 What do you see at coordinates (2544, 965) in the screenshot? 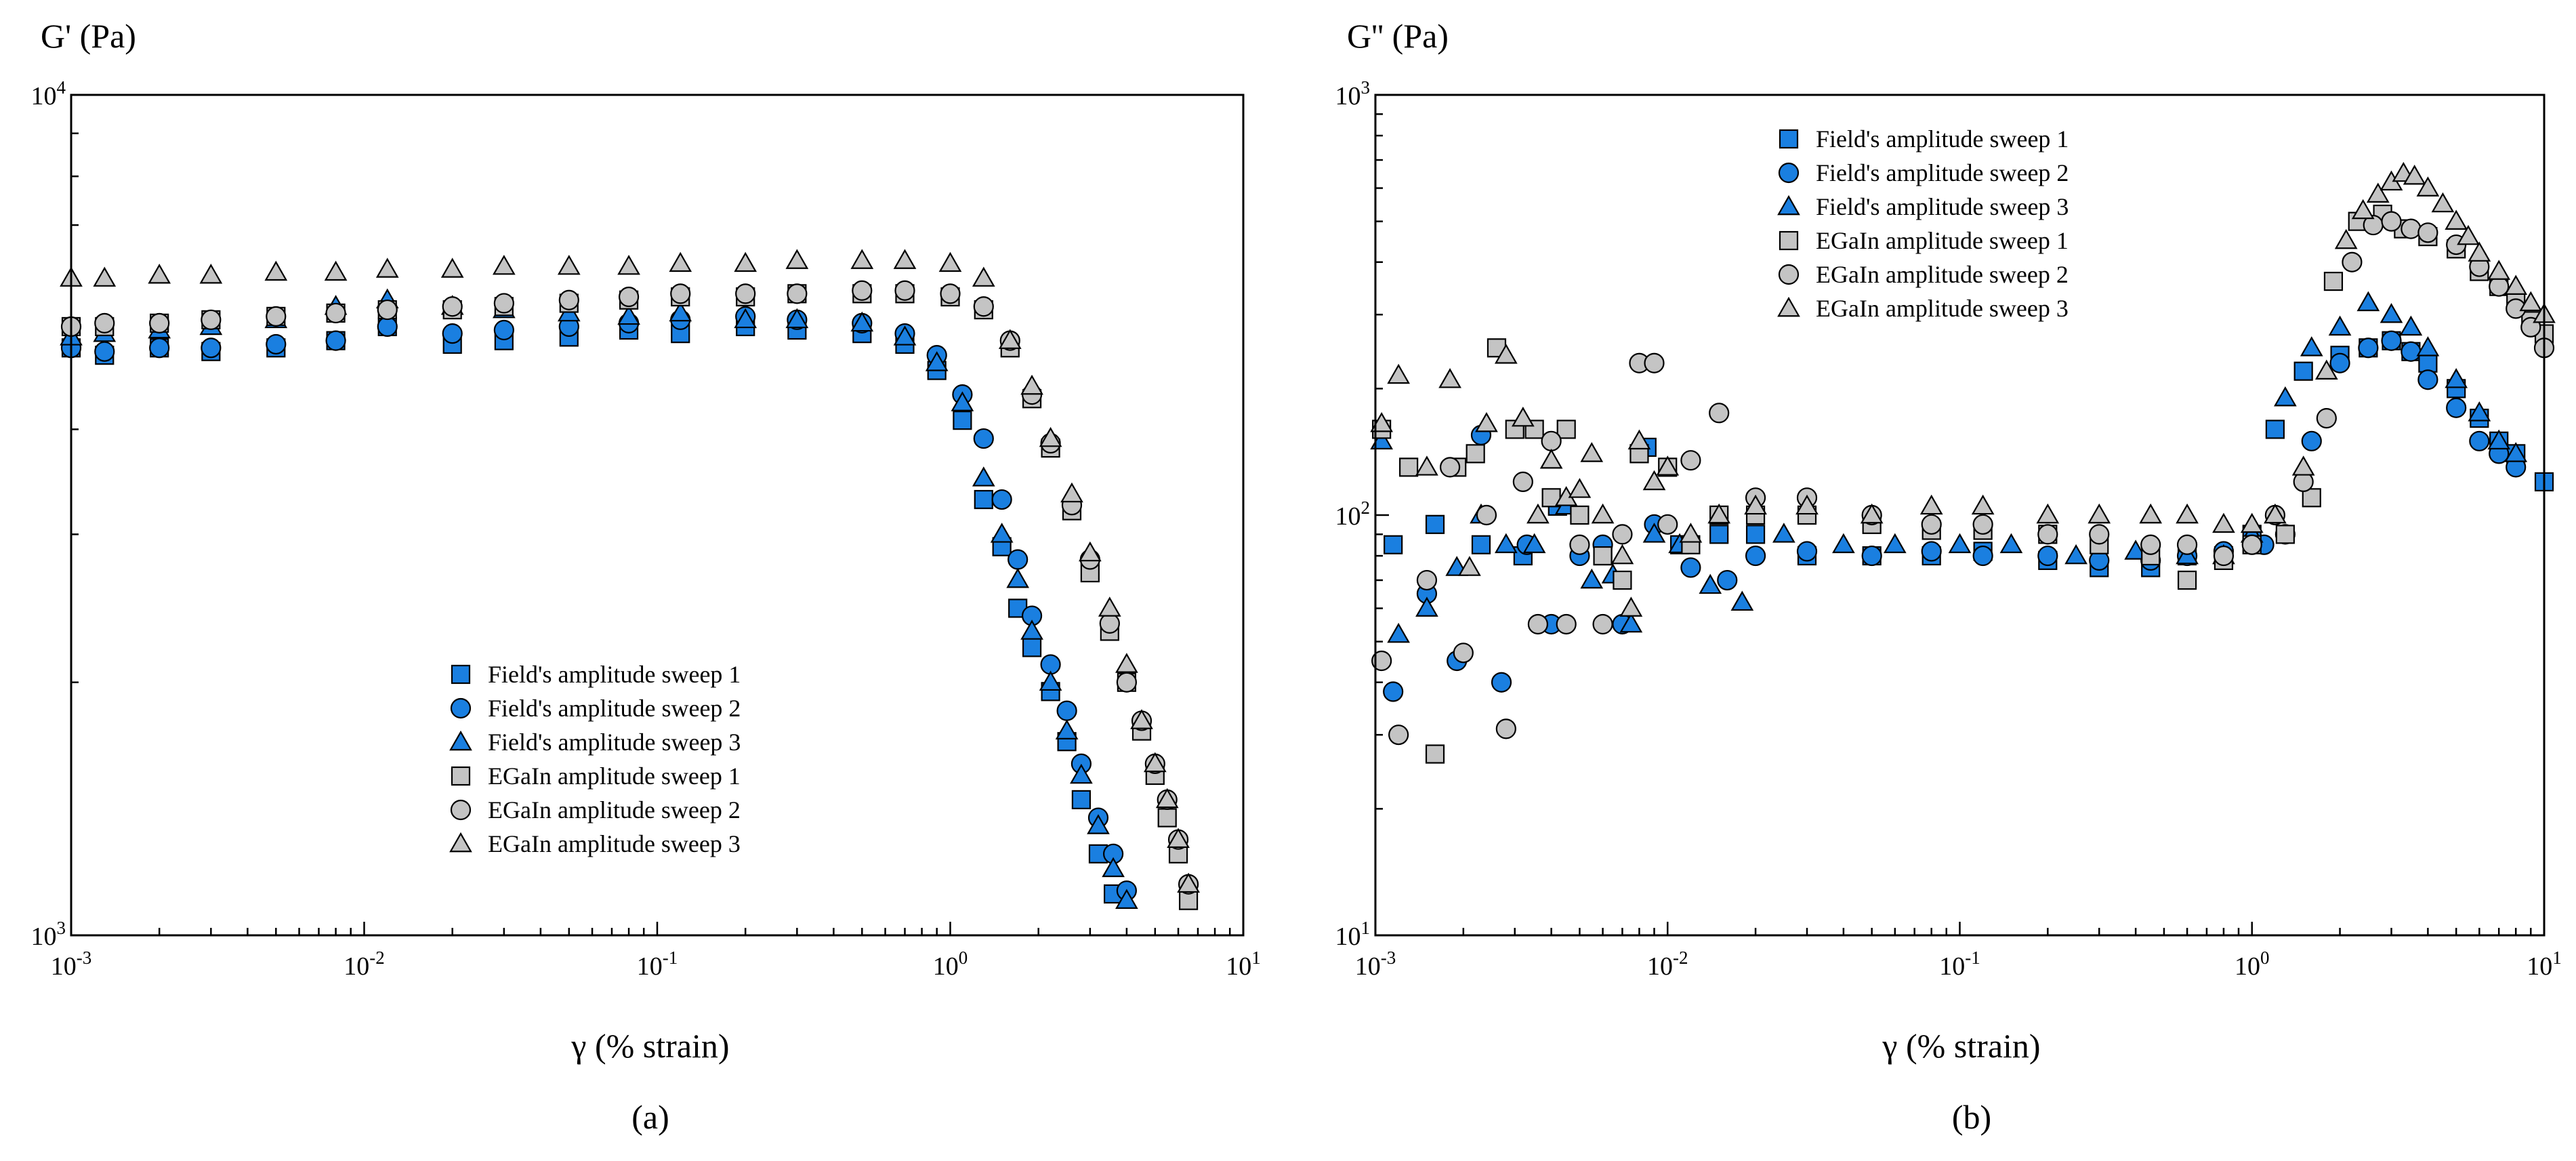
I see `panel-b-x-tick-label: 10¹` at bounding box center [2544, 965].